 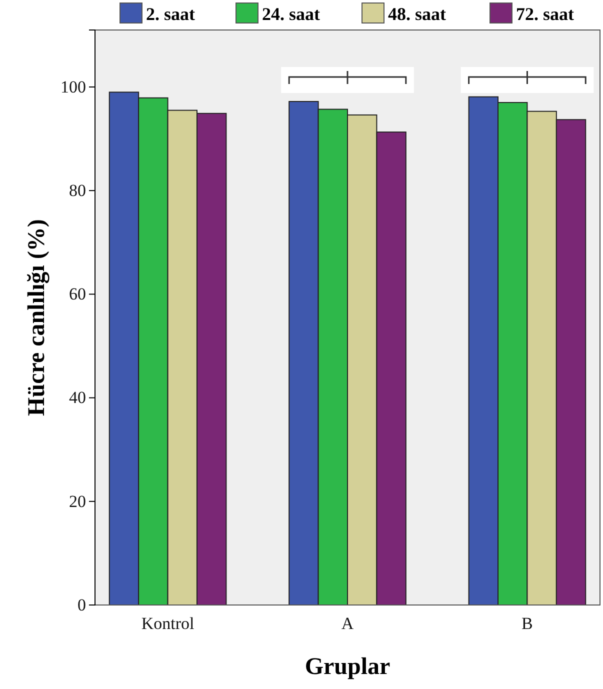 I want to click on y-tick-label: 40, so click(x=77, y=398).